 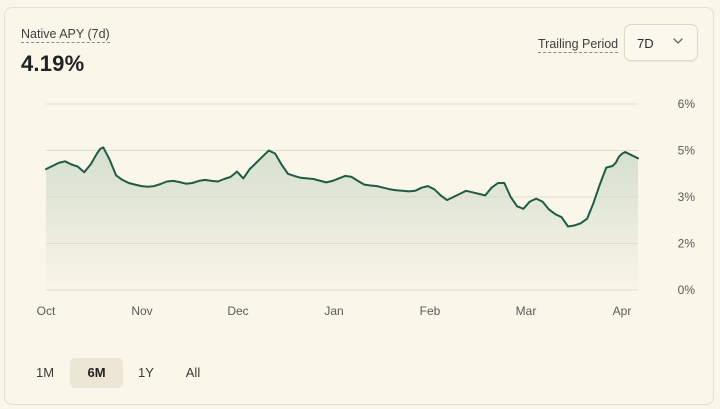 What do you see at coordinates (45, 372) in the screenshot?
I see `range-button-1m: 1M` at bounding box center [45, 372].